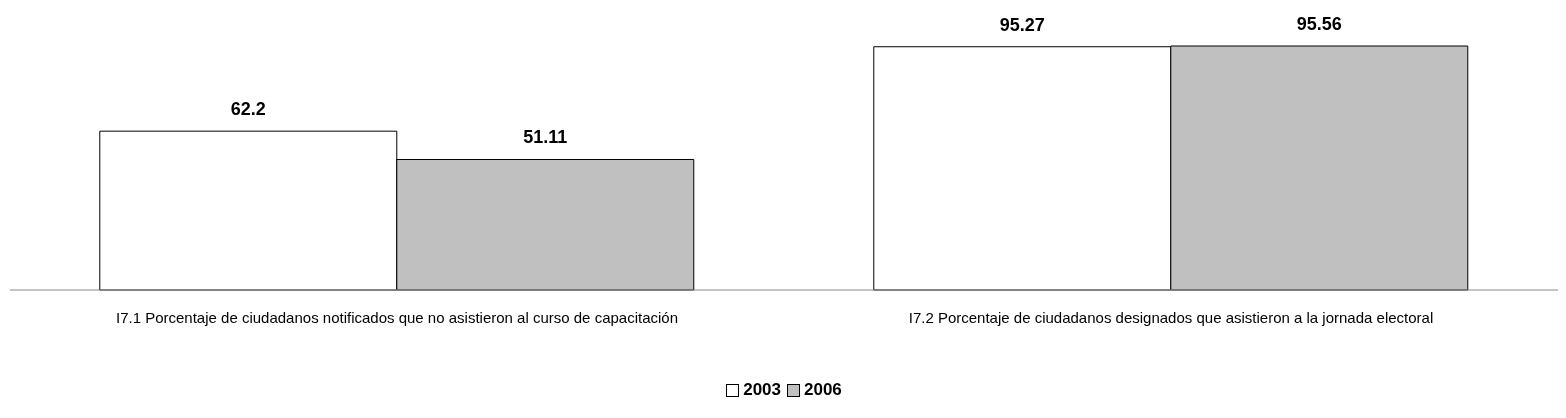 The width and height of the screenshot is (1566, 418). Describe the element at coordinates (397, 317) in the screenshot. I see `x-tick-label: I7.1 Porcentaje de ciudadanos notificados que no asistieron al curso de capacitación` at that location.